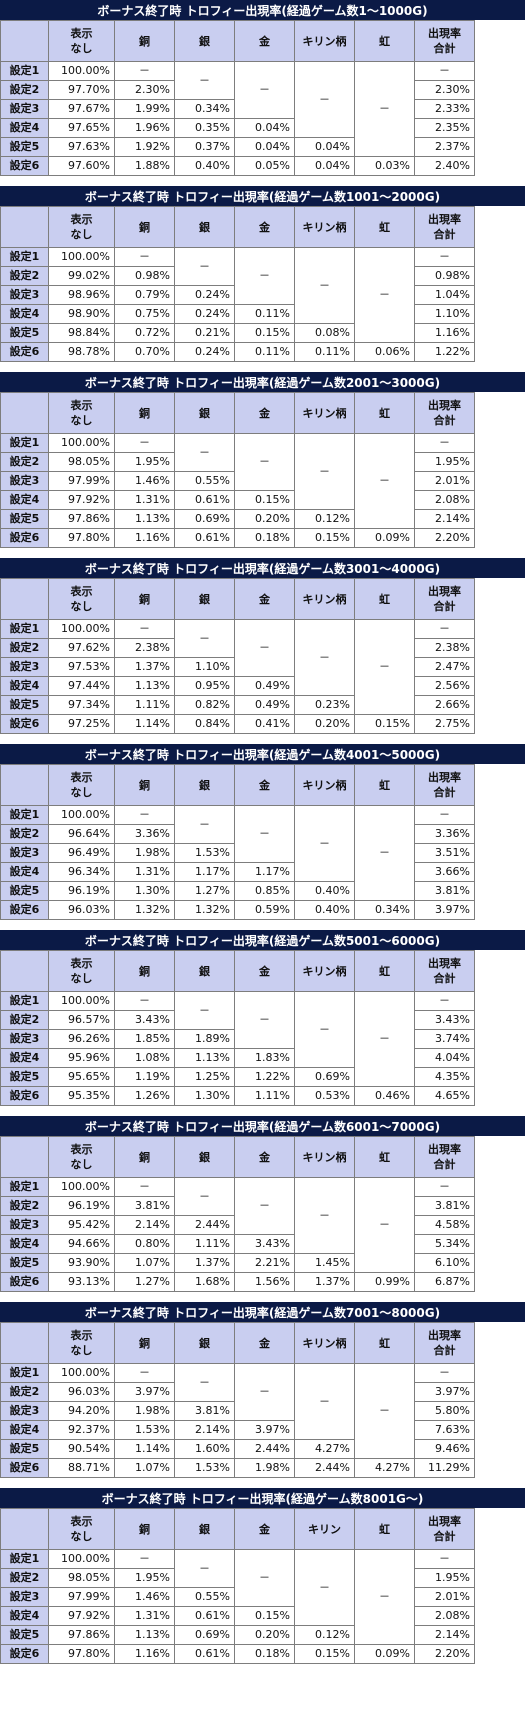 The height and width of the screenshot is (1734, 525). I want to click on col-header-total: 出現率 合計, so click(444, 599).